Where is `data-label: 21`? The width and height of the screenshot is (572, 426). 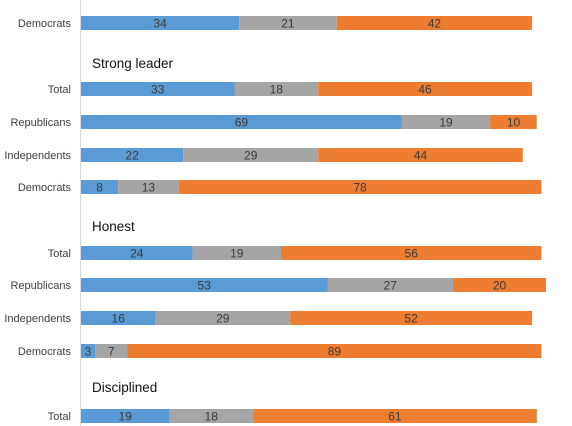 data-label: 21 is located at coordinates (288, 24).